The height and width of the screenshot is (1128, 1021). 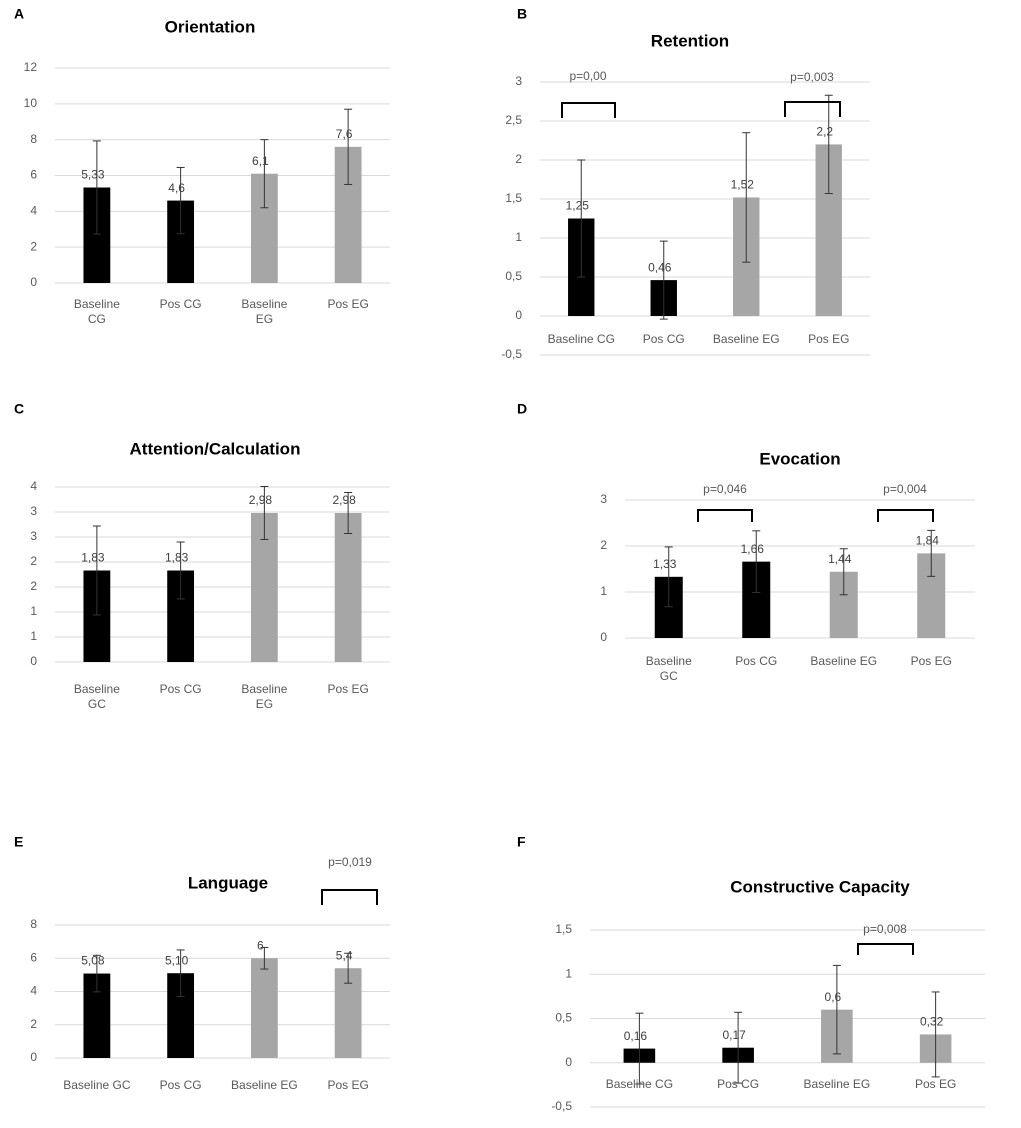 I want to click on panel-letter: A, so click(x=19, y=14).